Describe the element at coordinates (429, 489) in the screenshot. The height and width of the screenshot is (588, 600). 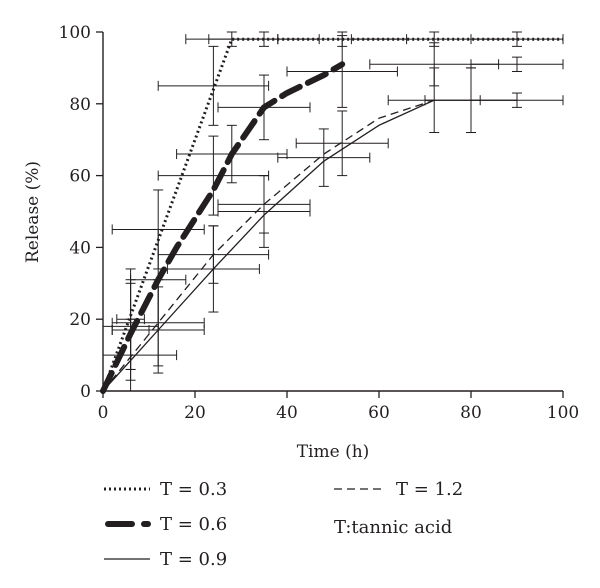
I see `legend-label: T = 1.2` at that location.